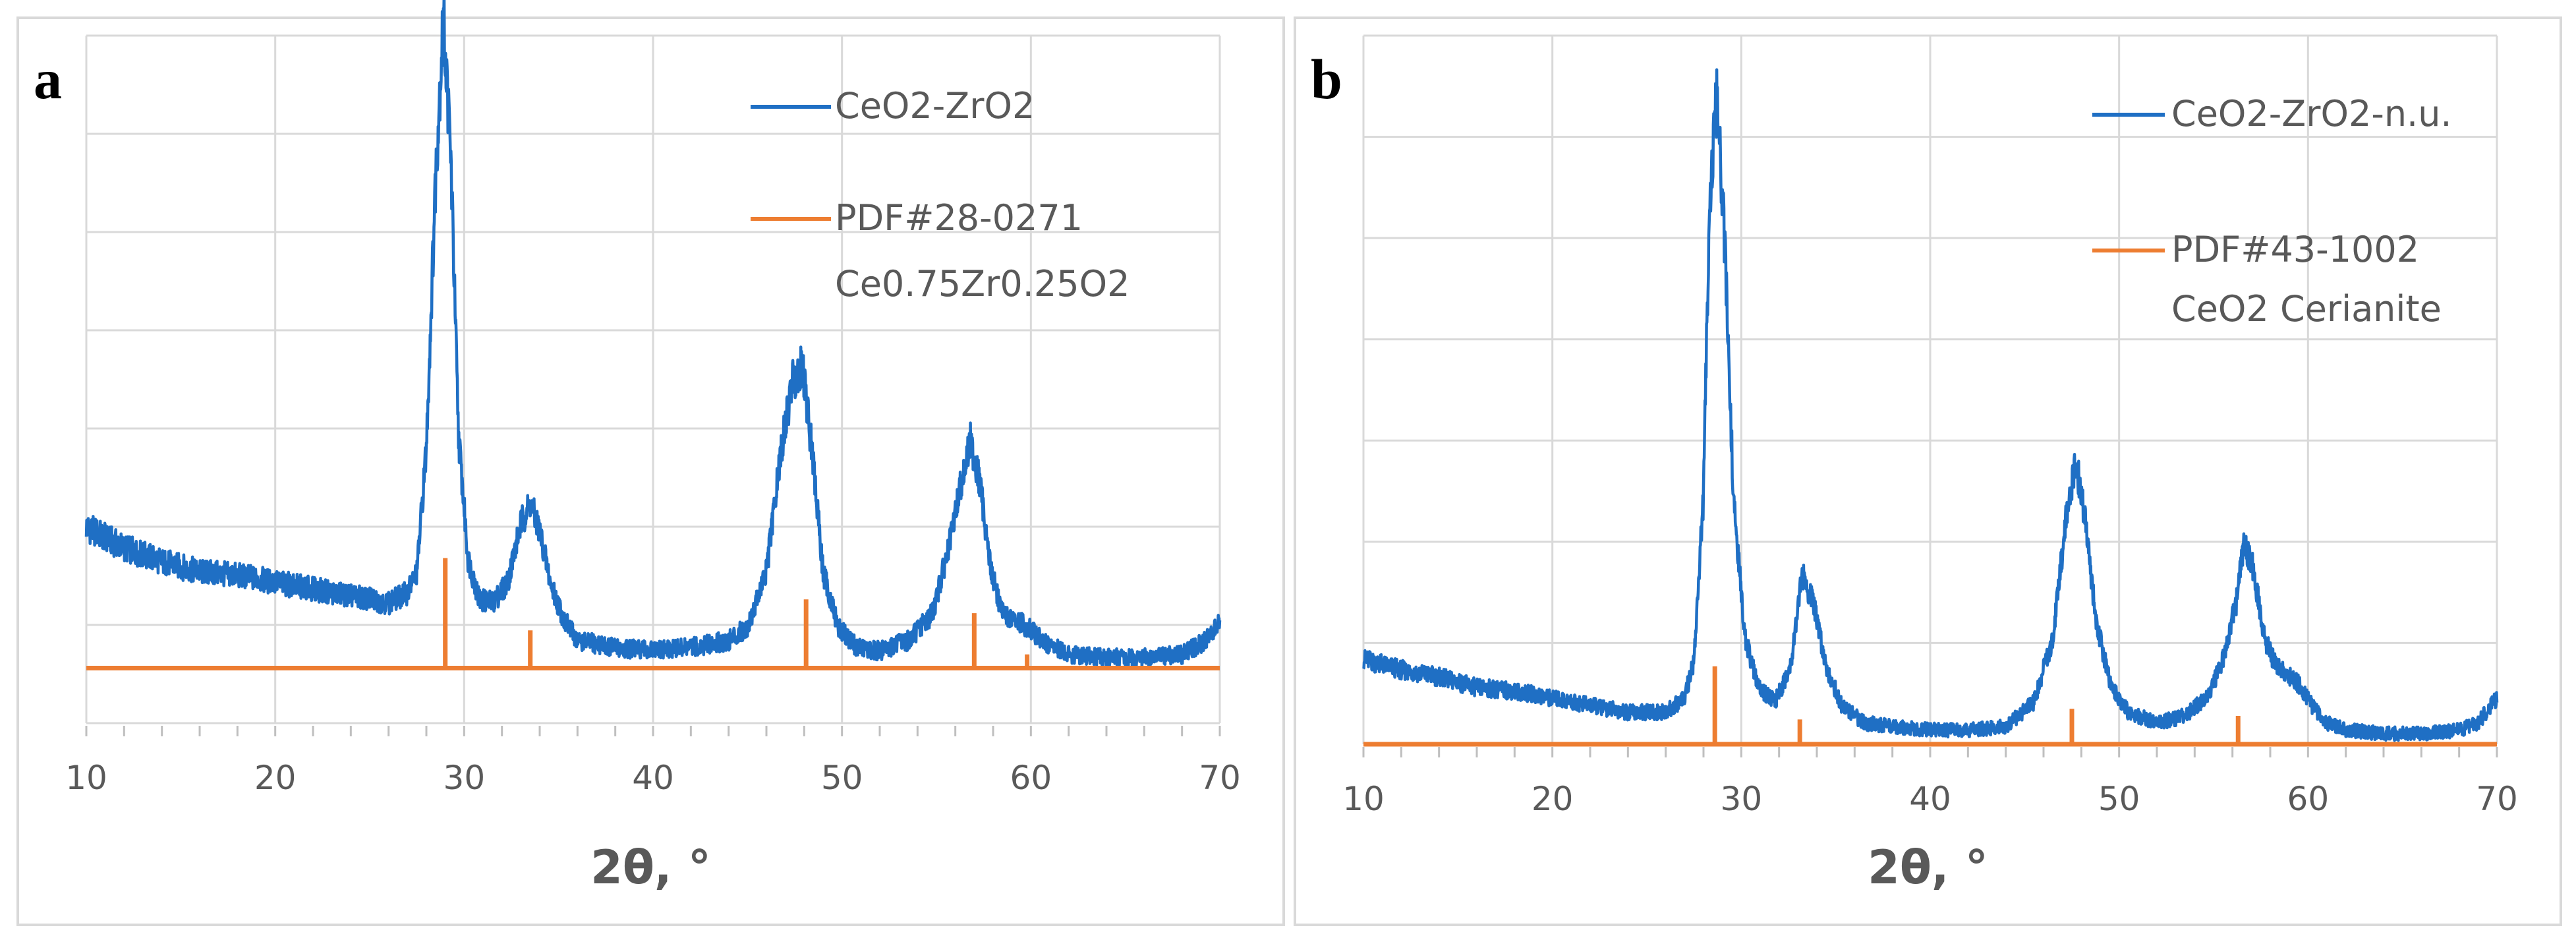 The width and height of the screenshot is (2576, 942). Describe the element at coordinates (1327, 79) in the screenshot. I see `panel-label-b: b` at that location.